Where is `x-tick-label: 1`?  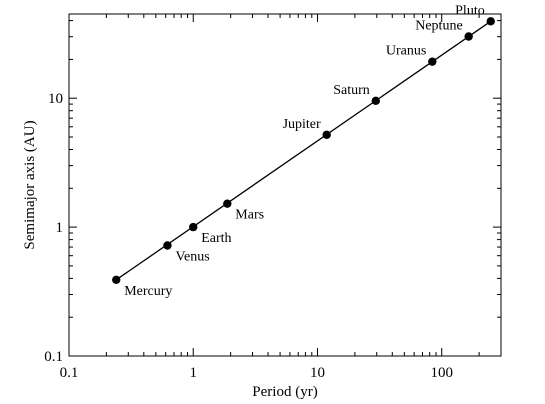 x-tick-label: 1 is located at coordinates (193, 373).